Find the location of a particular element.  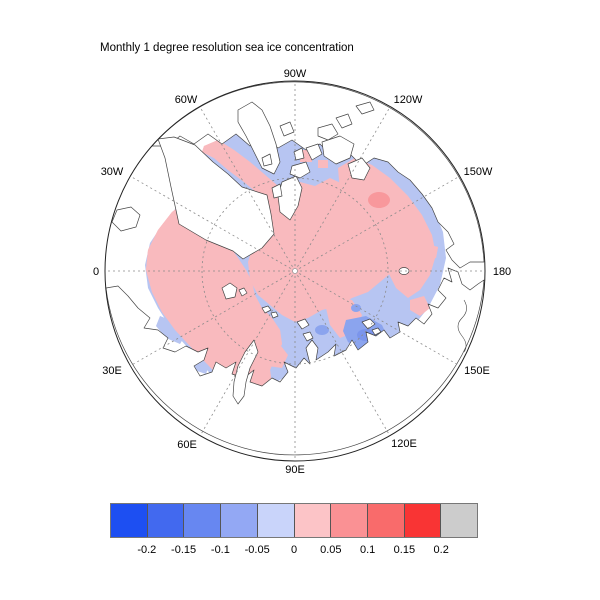

beaufort-medium-red-spot is located at coordinates (379, 200).